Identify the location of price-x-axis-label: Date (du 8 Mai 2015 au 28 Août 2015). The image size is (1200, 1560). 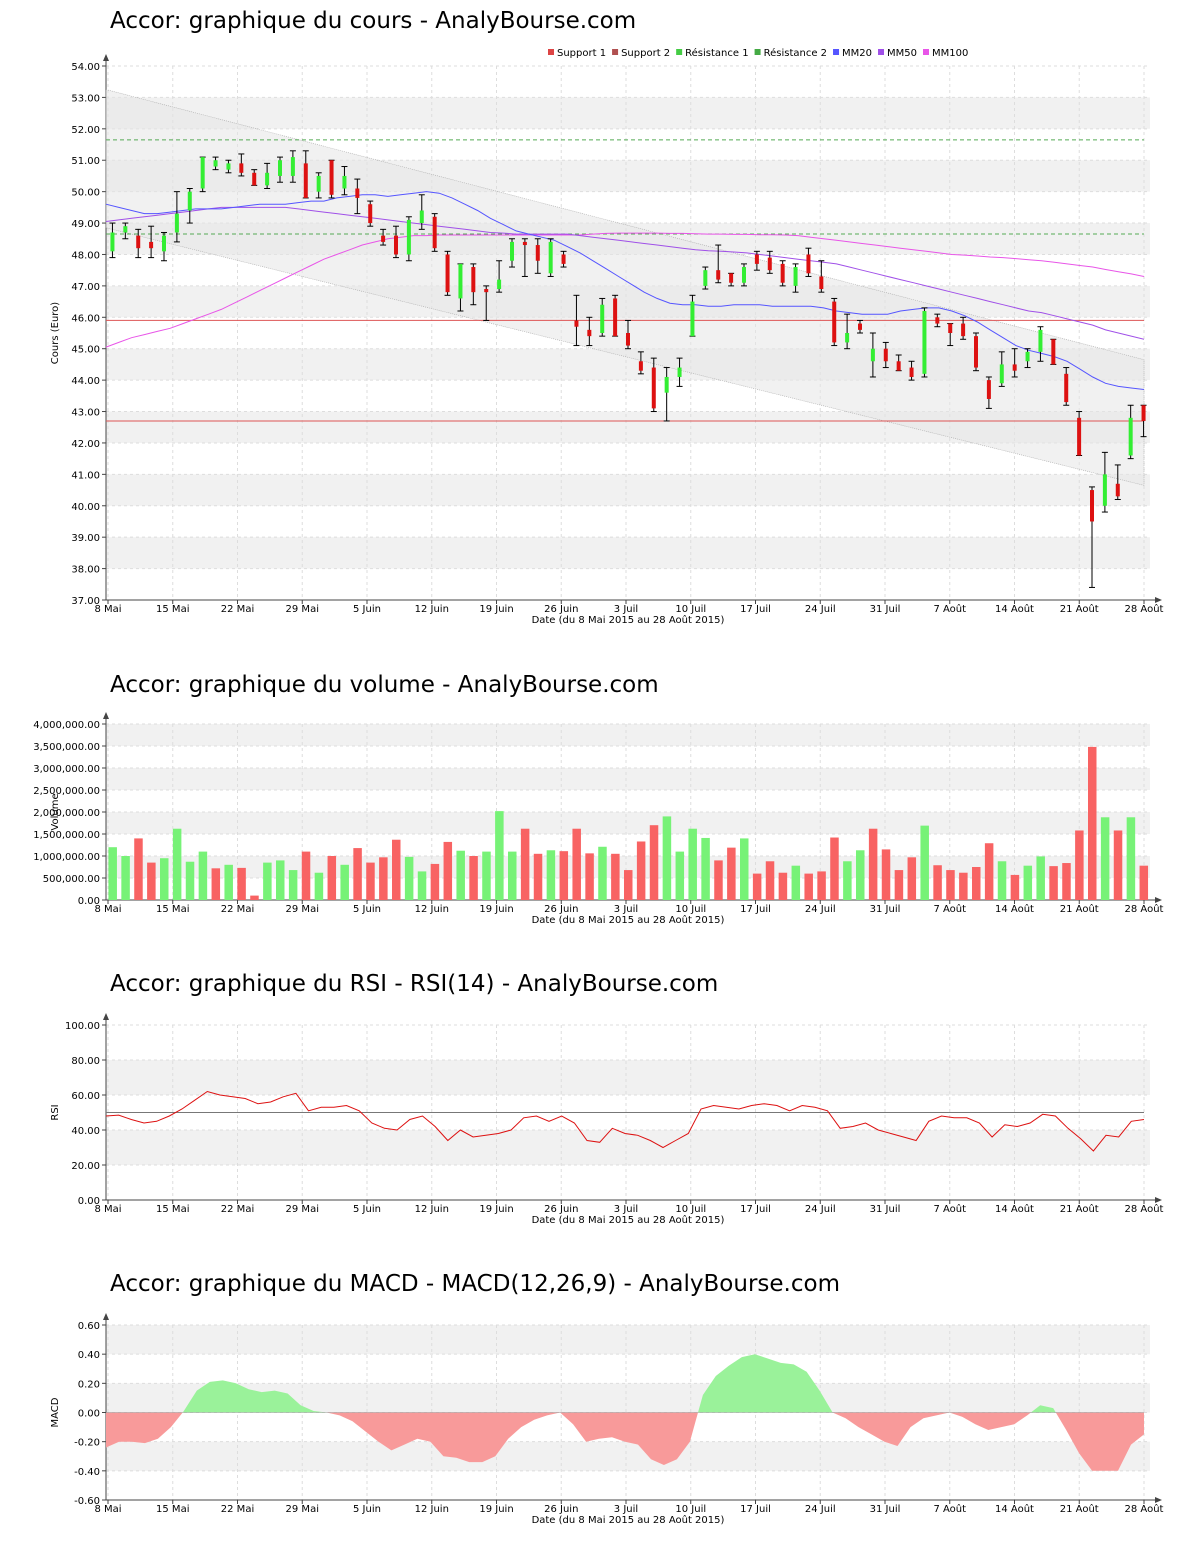
(628, 620).